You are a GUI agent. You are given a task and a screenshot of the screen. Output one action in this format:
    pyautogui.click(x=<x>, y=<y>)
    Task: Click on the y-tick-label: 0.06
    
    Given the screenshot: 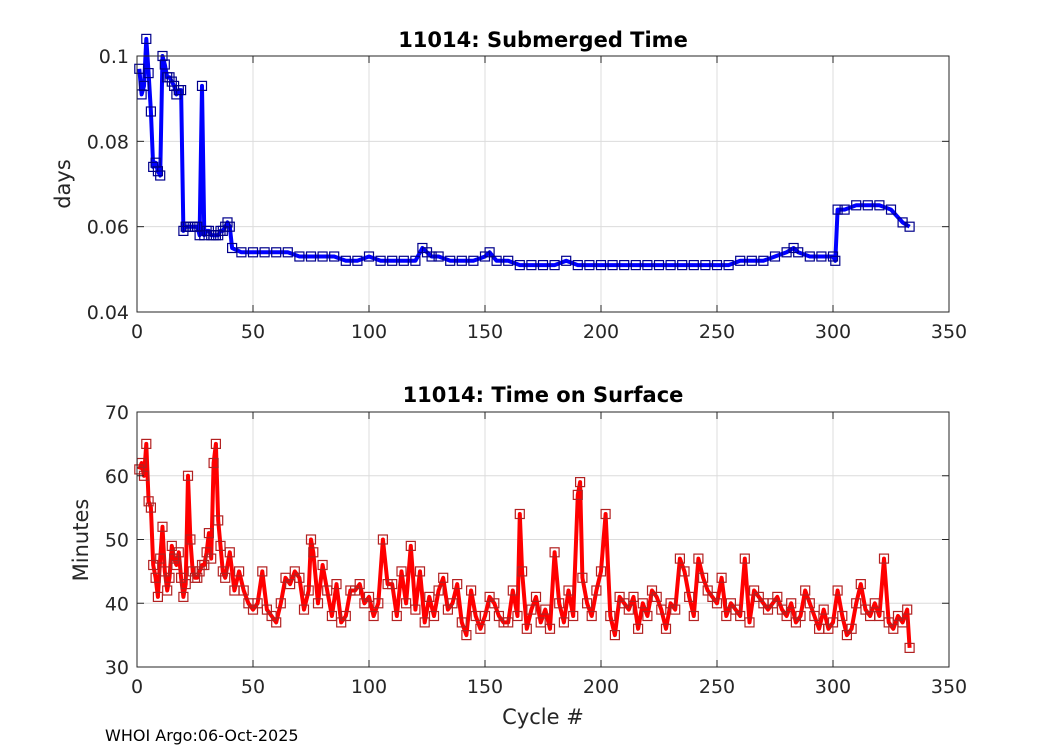 What is the action you would take?
    pyautogui.click(x=108, y=228)
    